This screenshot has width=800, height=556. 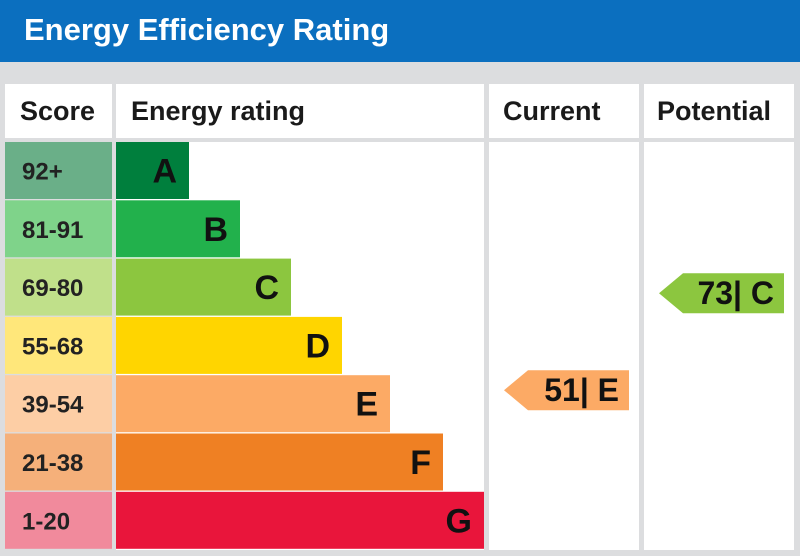 I want to click on score-cell-g, so click(x=58, y=520).